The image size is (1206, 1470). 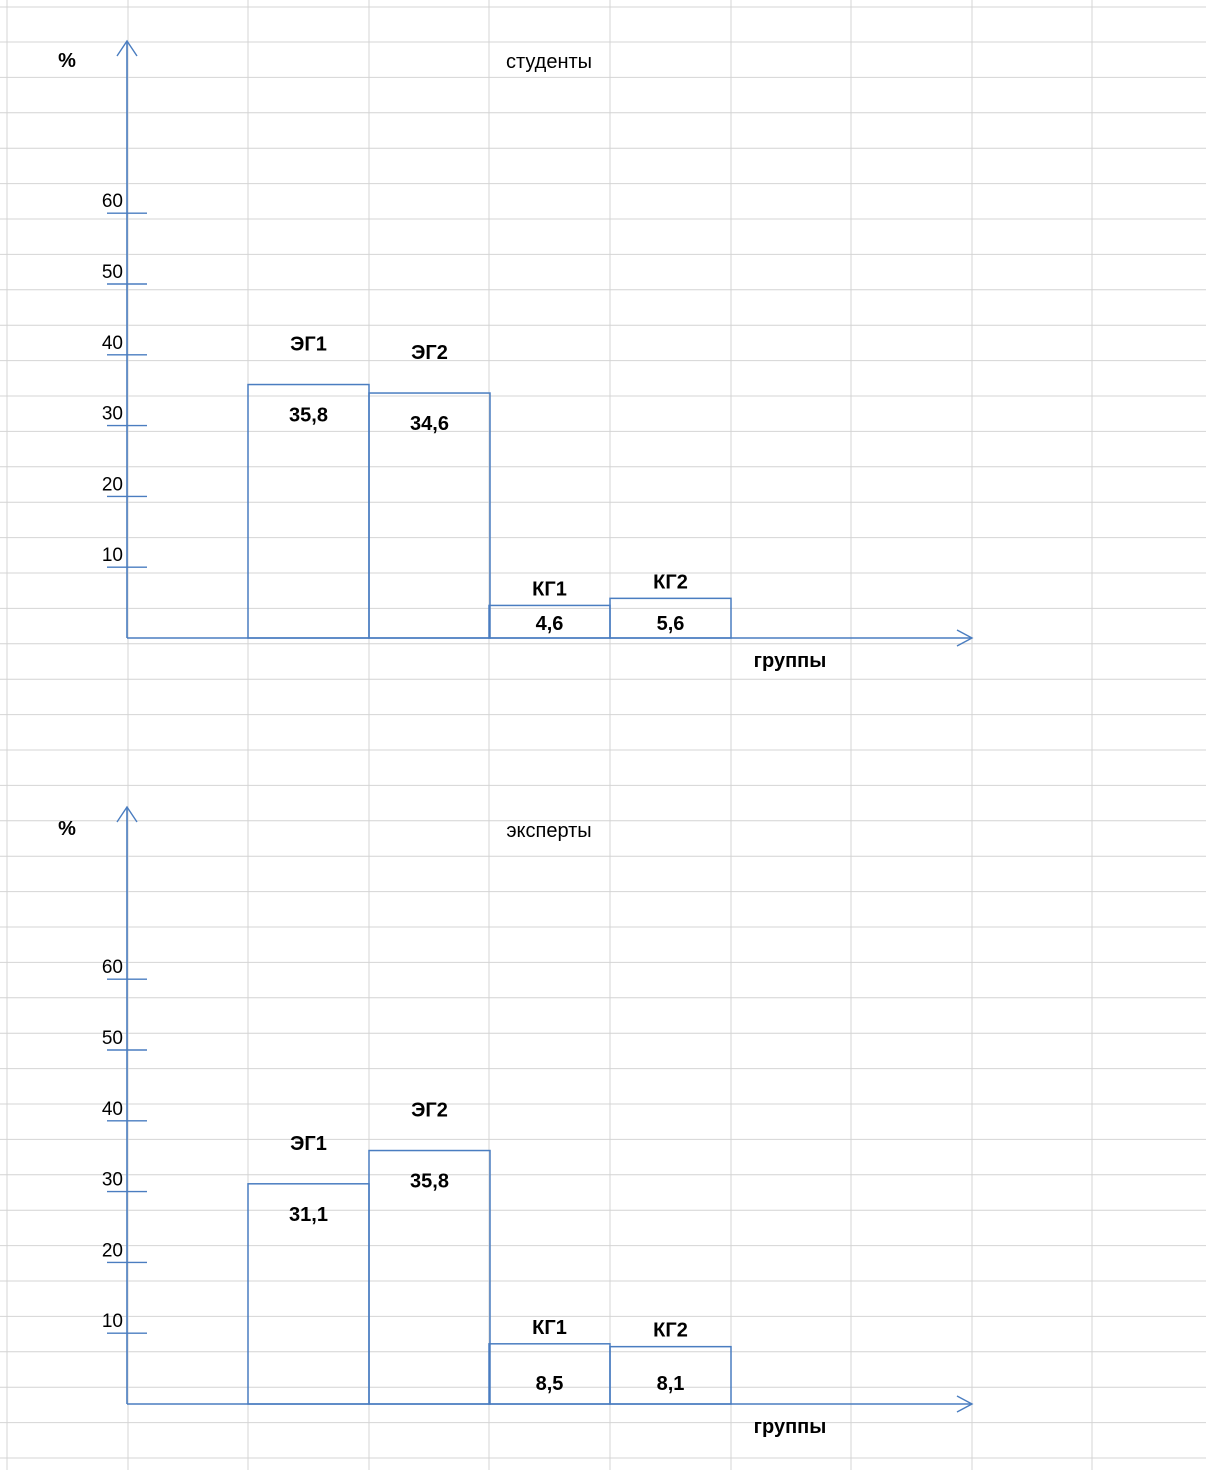 What do you see at coordinates (550, 1384) in the screenshot?
I see `bar-value-label: 8,5` at bounding box center [550, 1384].